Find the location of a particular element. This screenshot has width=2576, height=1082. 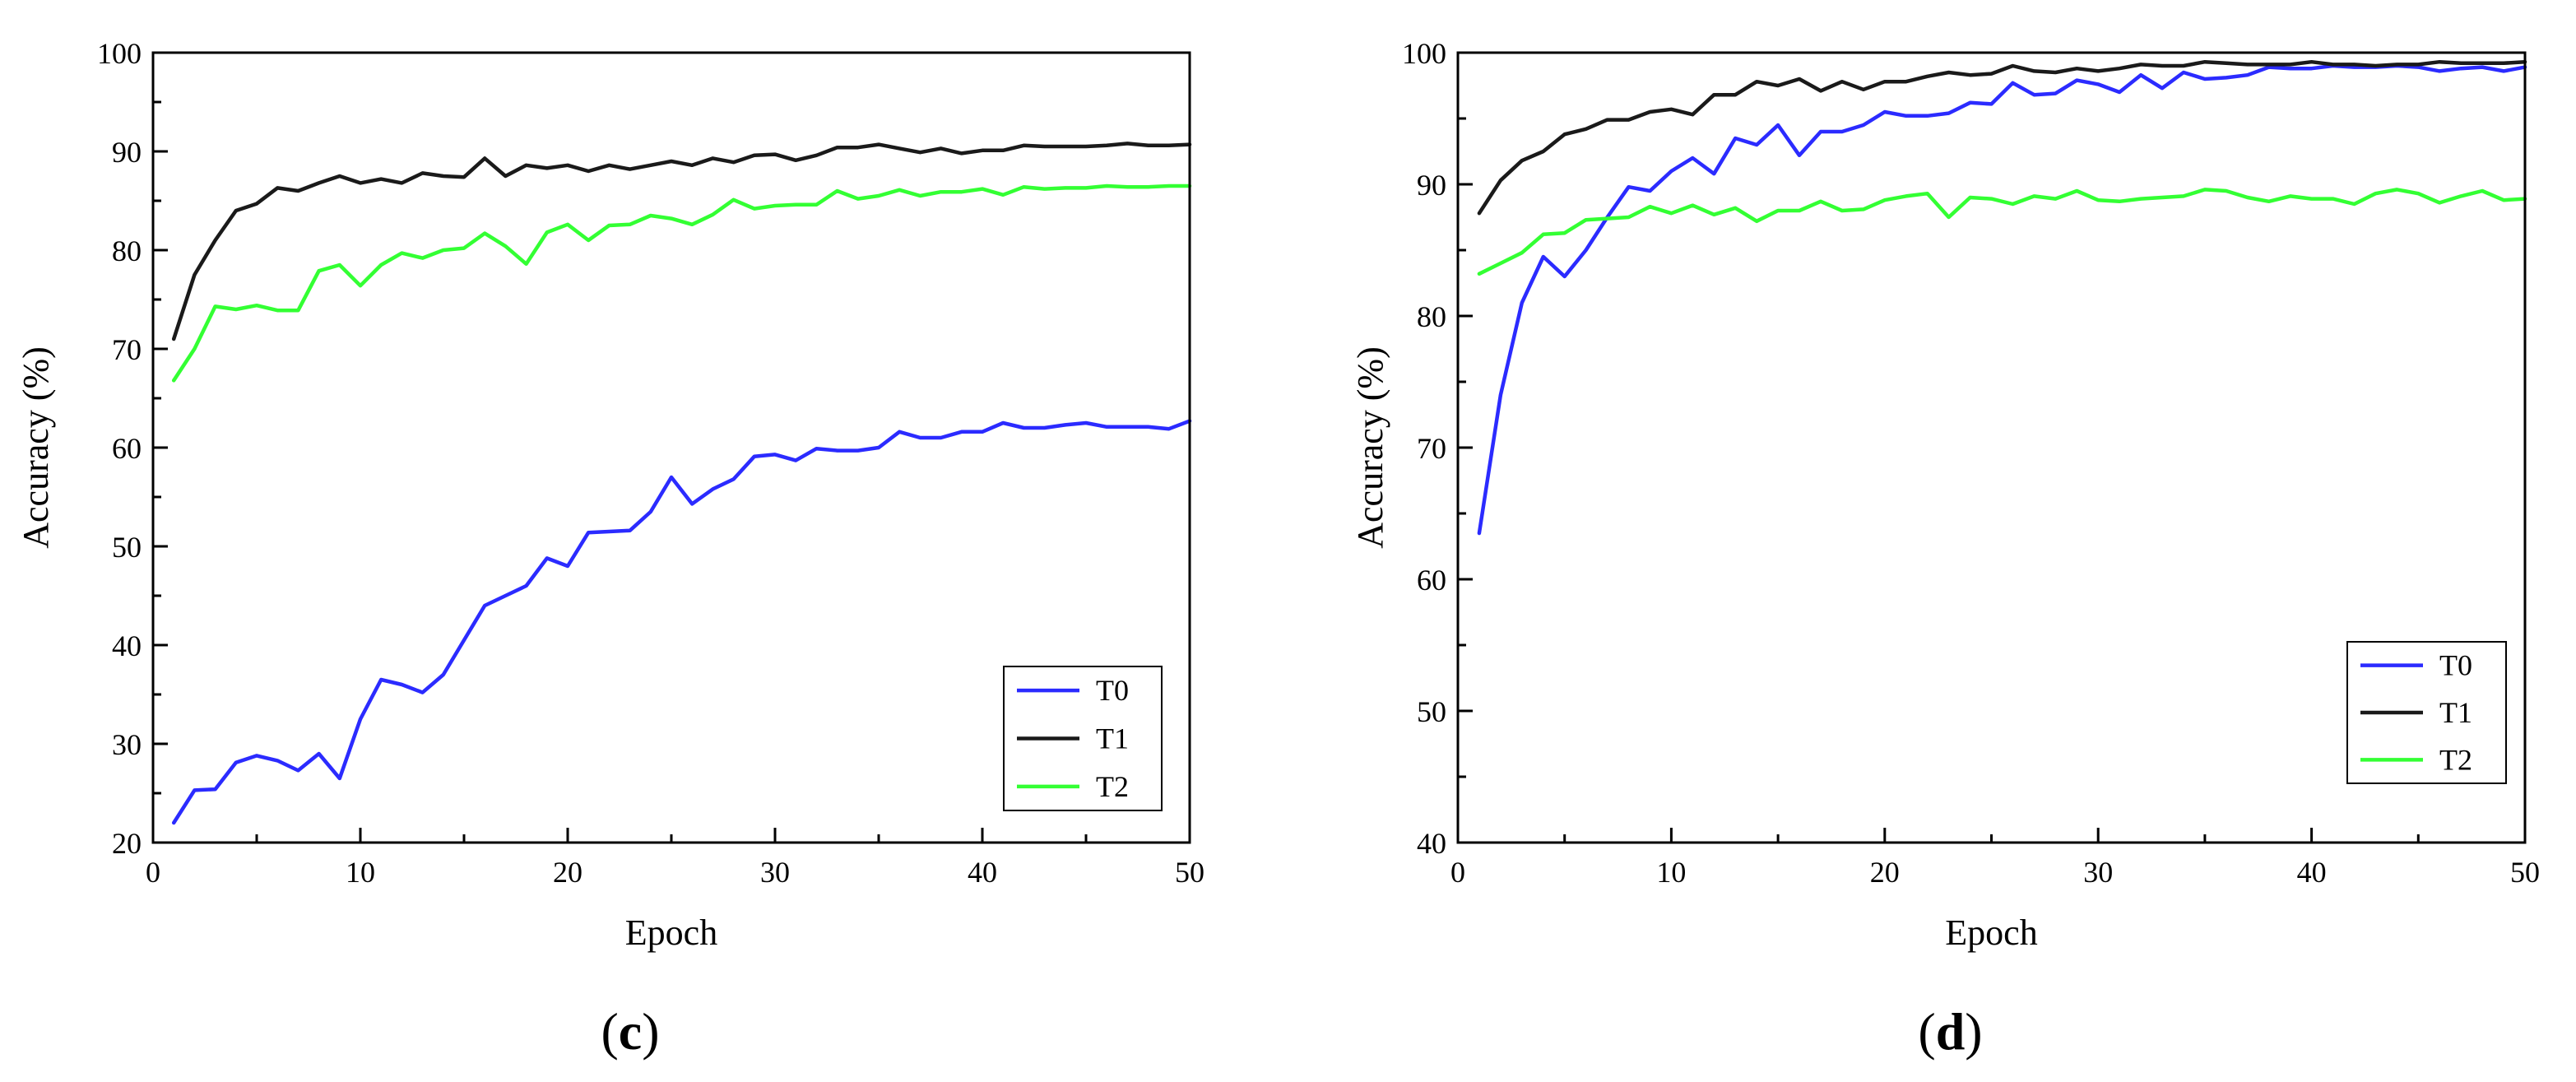

y-tick-label: 30 is located at coordinates (127, 744).